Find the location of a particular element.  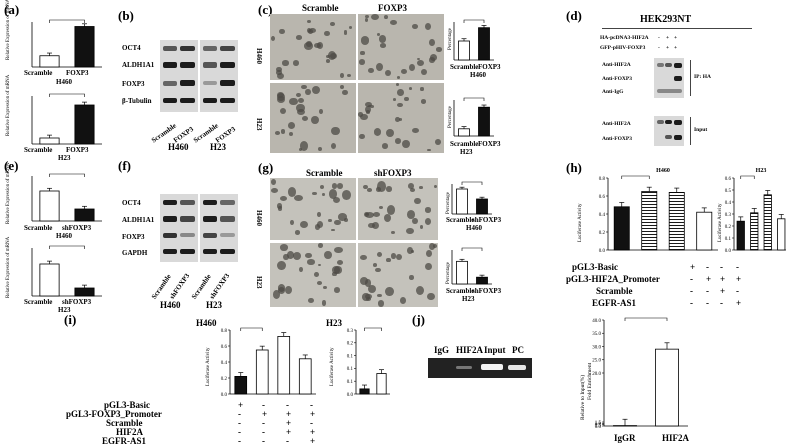

bar-shFOXP3 is located at coordinates (482, 206).